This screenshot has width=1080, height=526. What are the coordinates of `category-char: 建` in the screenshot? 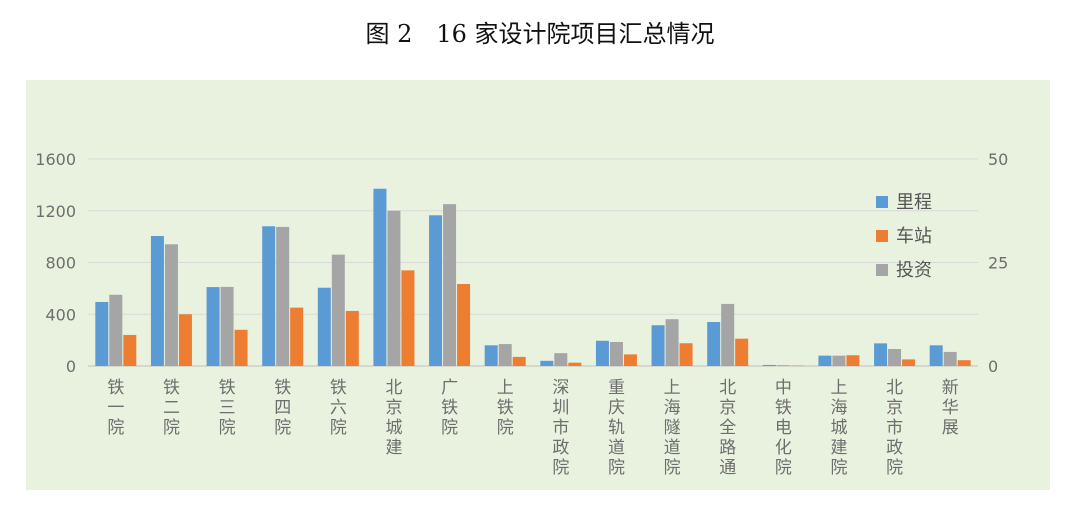 It's located at (838, 448).